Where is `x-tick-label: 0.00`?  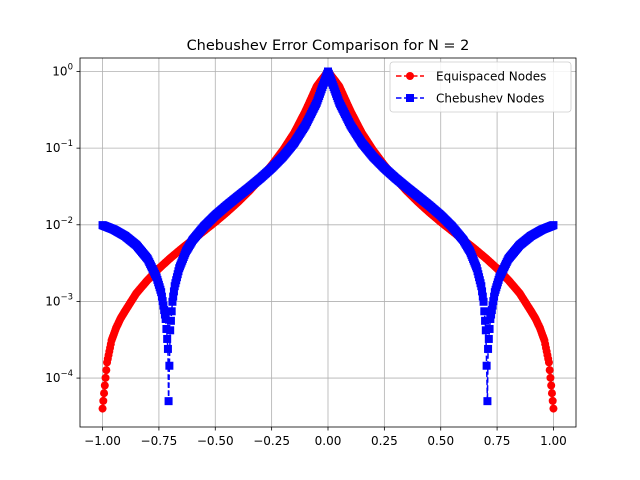 x-tick-label: 0.00 is located at coordinates (328, 441).